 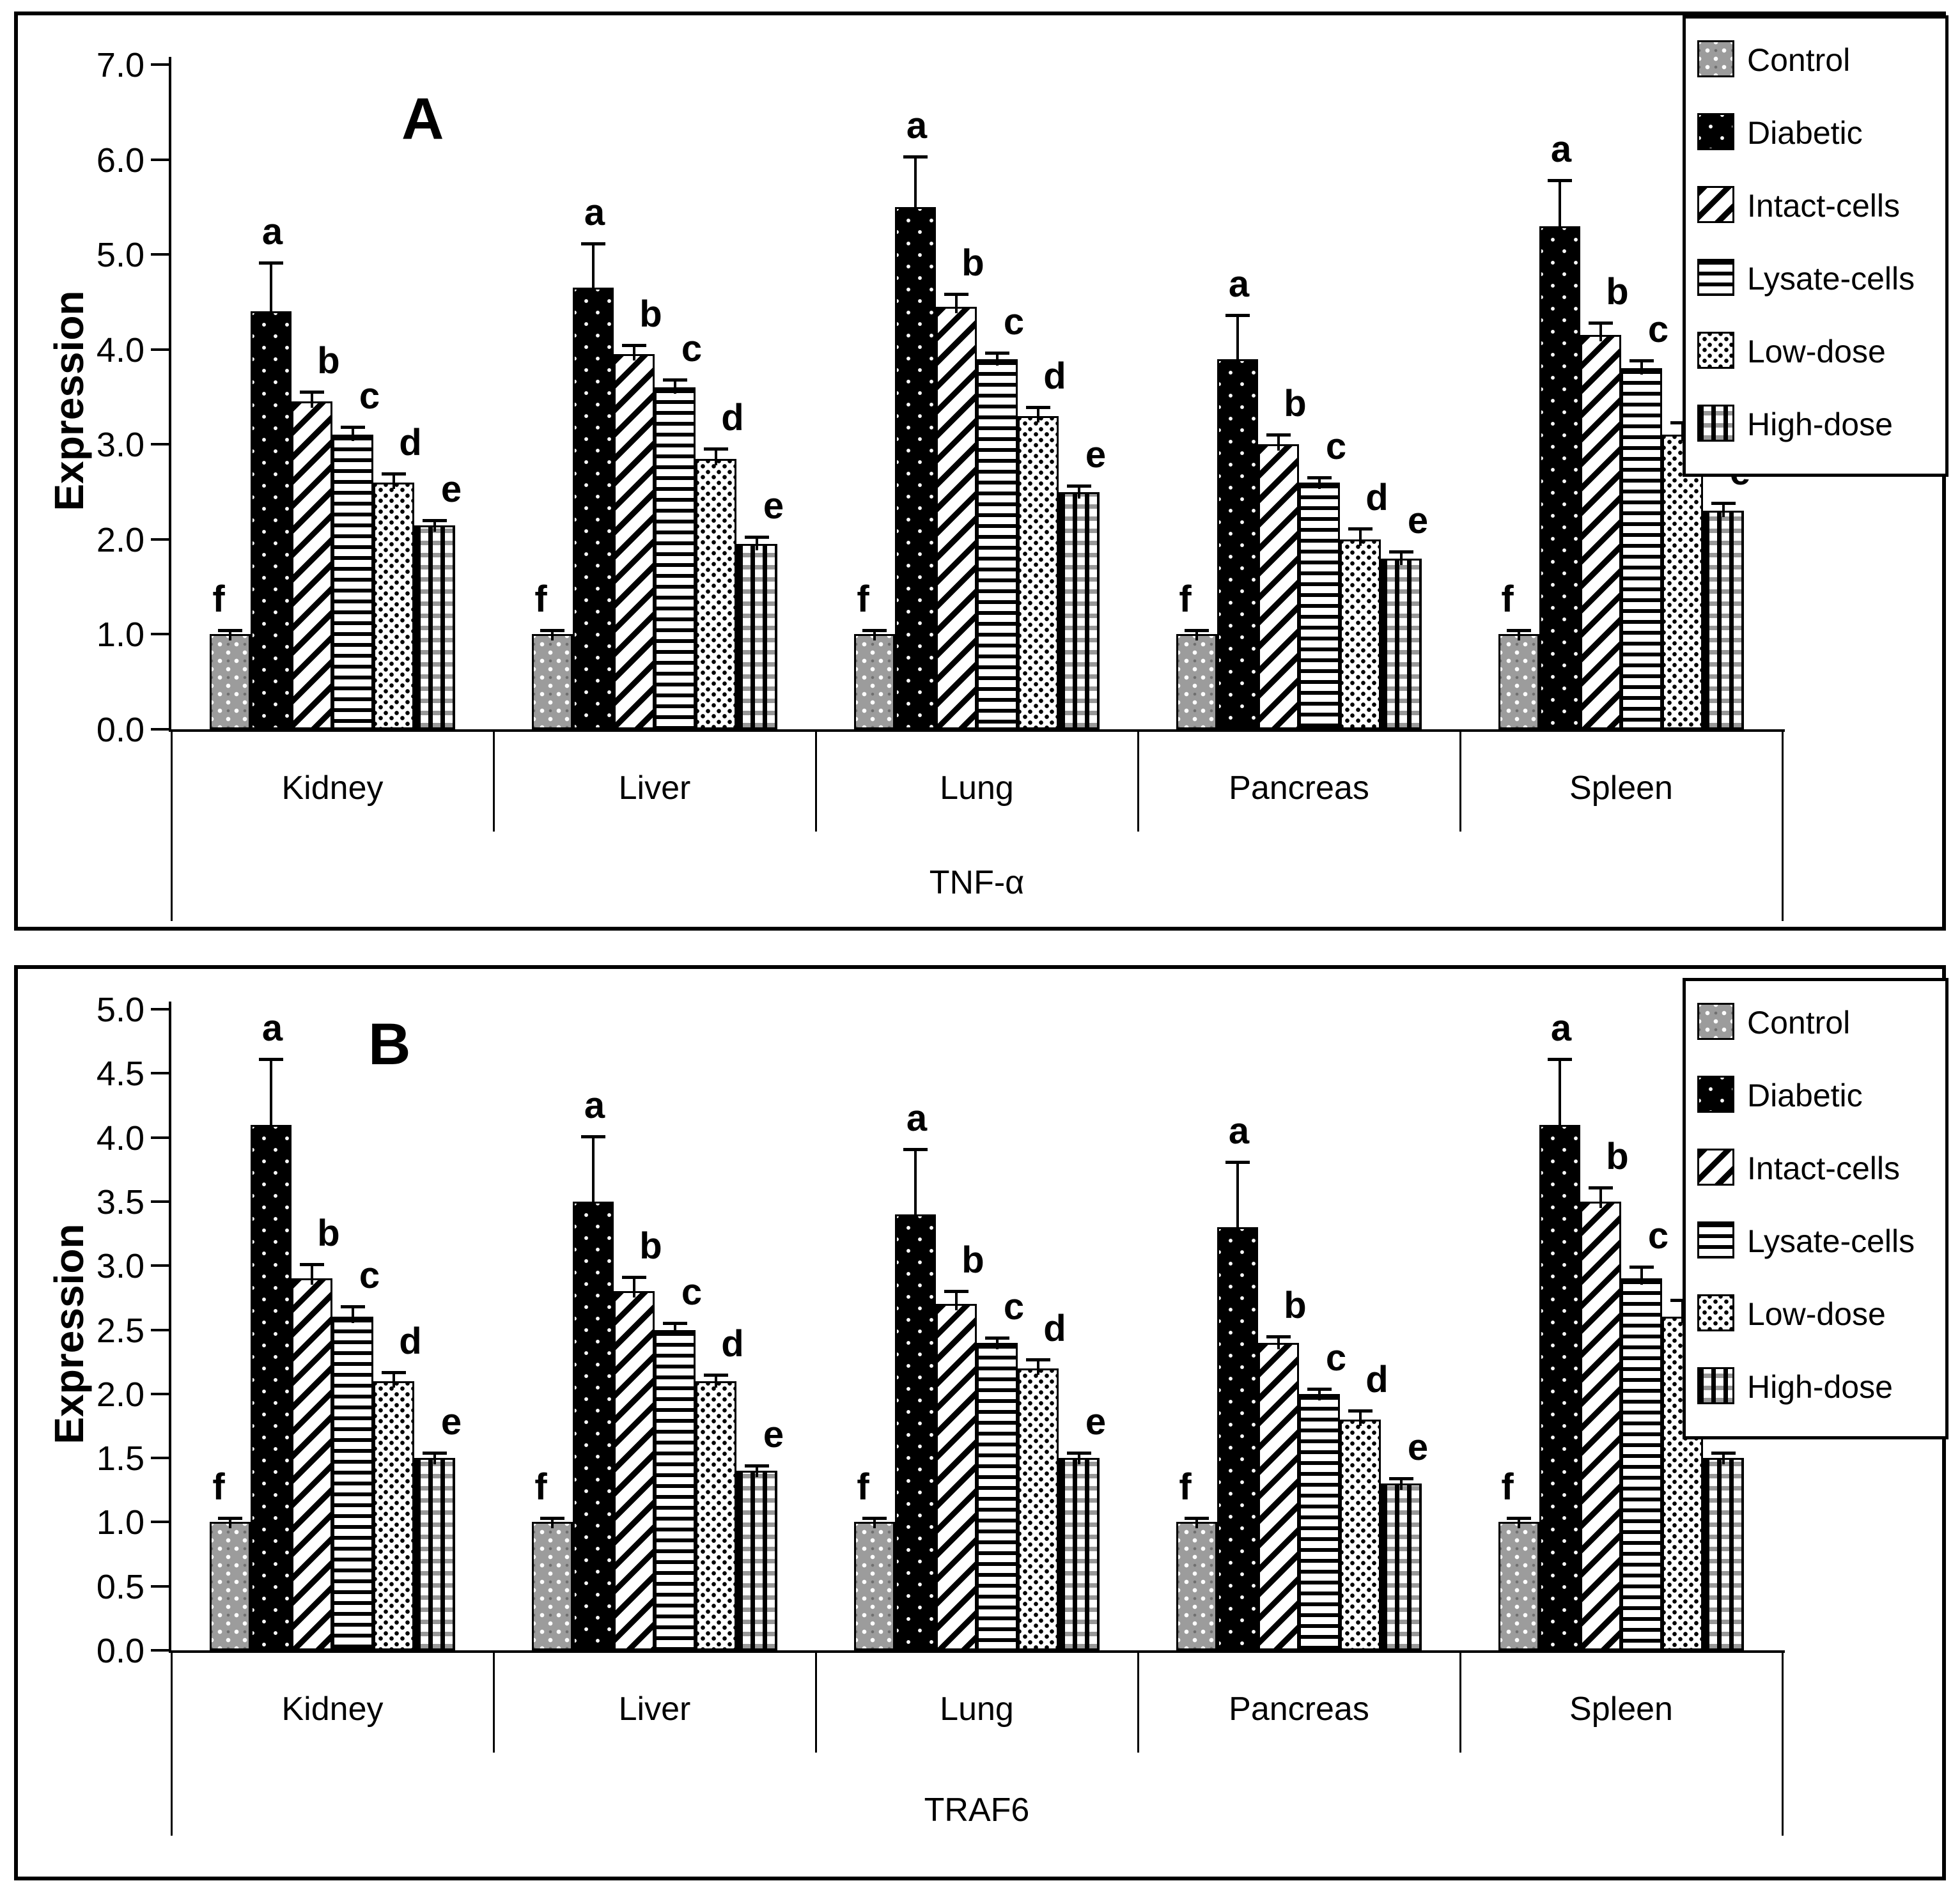 I want to click on bar-control, so click(x=874, y=1586).